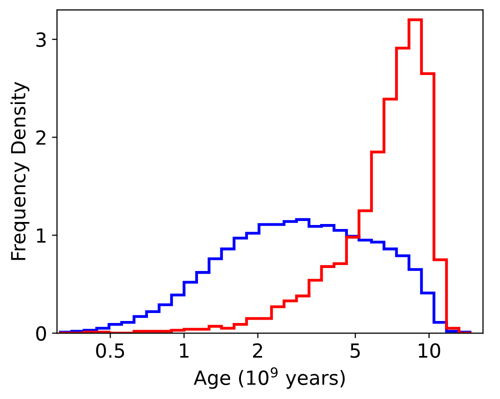 This screenshot has width=500, height=399. I want to click on y-tick-label: 3, so click(41, 40).